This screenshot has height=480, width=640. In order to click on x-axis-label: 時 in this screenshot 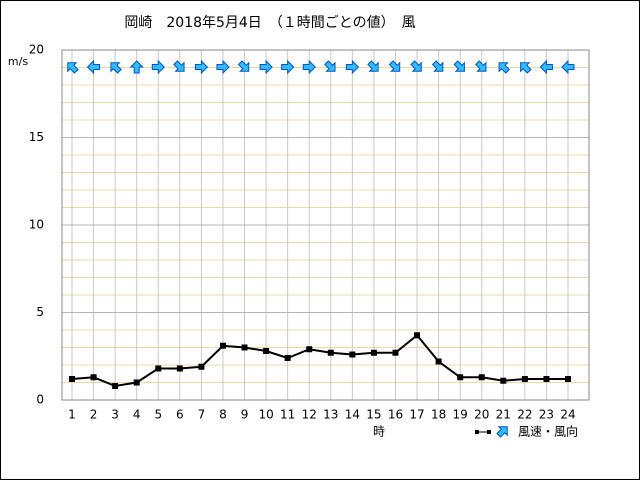, I will do `click(379, 432)`.